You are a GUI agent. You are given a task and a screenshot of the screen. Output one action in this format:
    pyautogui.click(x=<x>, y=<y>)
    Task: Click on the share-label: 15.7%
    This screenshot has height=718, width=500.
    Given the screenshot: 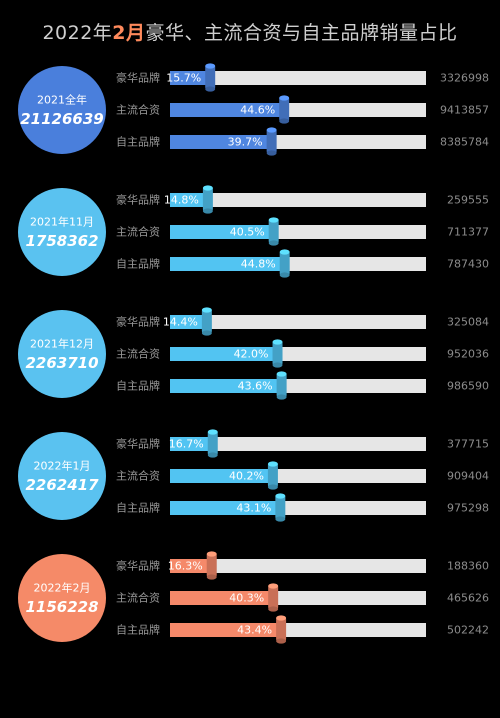 What is the action you would take?
    pyautogui.click(x=183, y=78)
    